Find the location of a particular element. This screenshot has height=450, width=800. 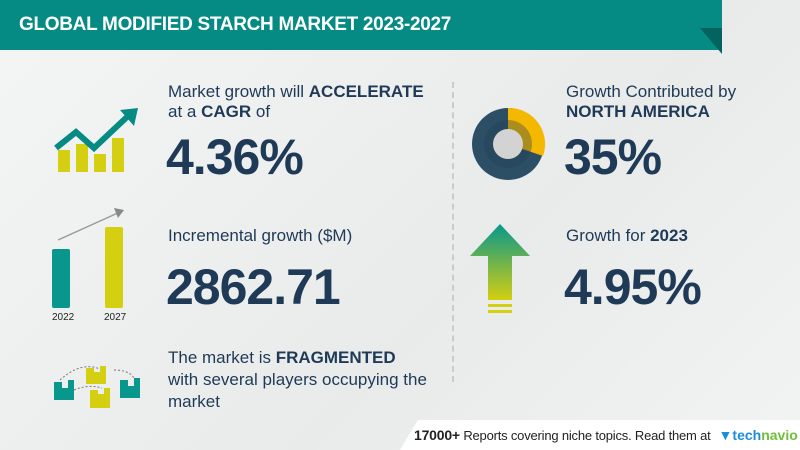

title-banner is located at coordinates (361, 25).